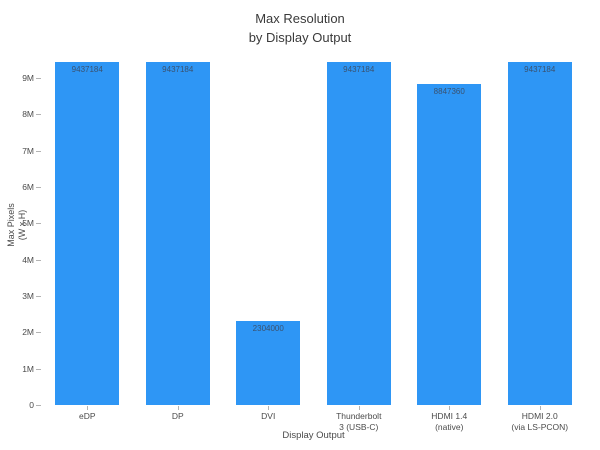  What do you see at coordinates (28, 296) in the screenshot?
I see `y-tick-label: 3M` at bounding box center [28, 296].